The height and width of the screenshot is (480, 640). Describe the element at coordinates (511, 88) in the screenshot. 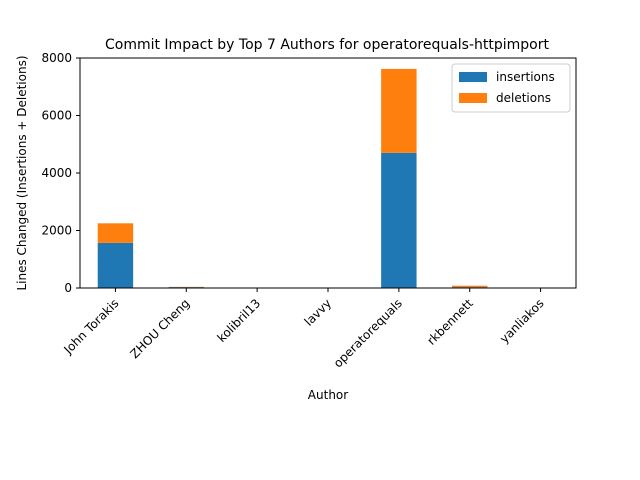

I see `legend: insertions deletions` at that location.